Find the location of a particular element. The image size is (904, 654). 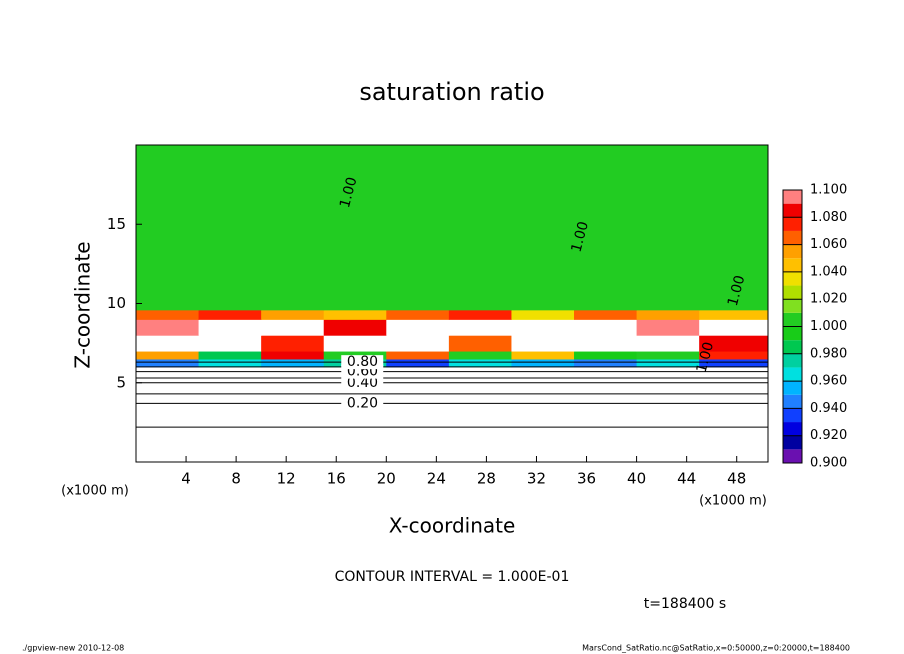

chart-title: saturation ratio is located at coordinates (451, 92).